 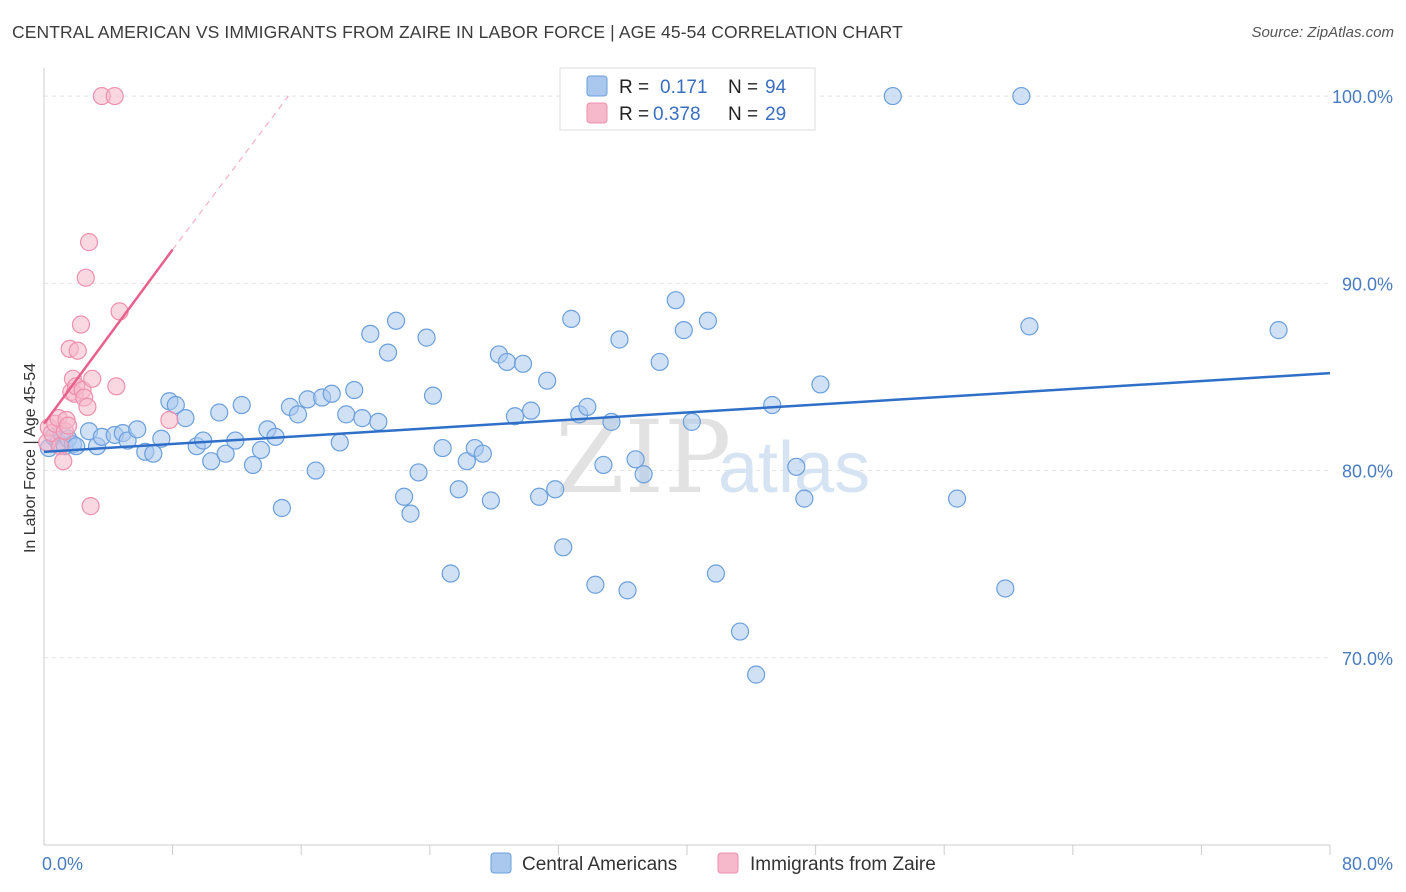 I want to click on bottom-legend-blue-label: Central Americans, so click(x=599, y=864).